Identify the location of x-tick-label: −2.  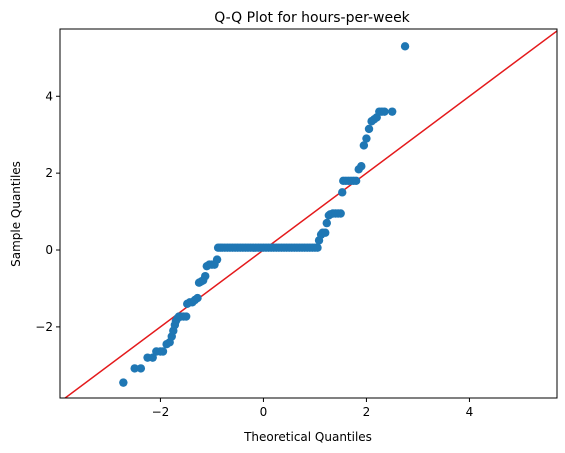
(161, 412).